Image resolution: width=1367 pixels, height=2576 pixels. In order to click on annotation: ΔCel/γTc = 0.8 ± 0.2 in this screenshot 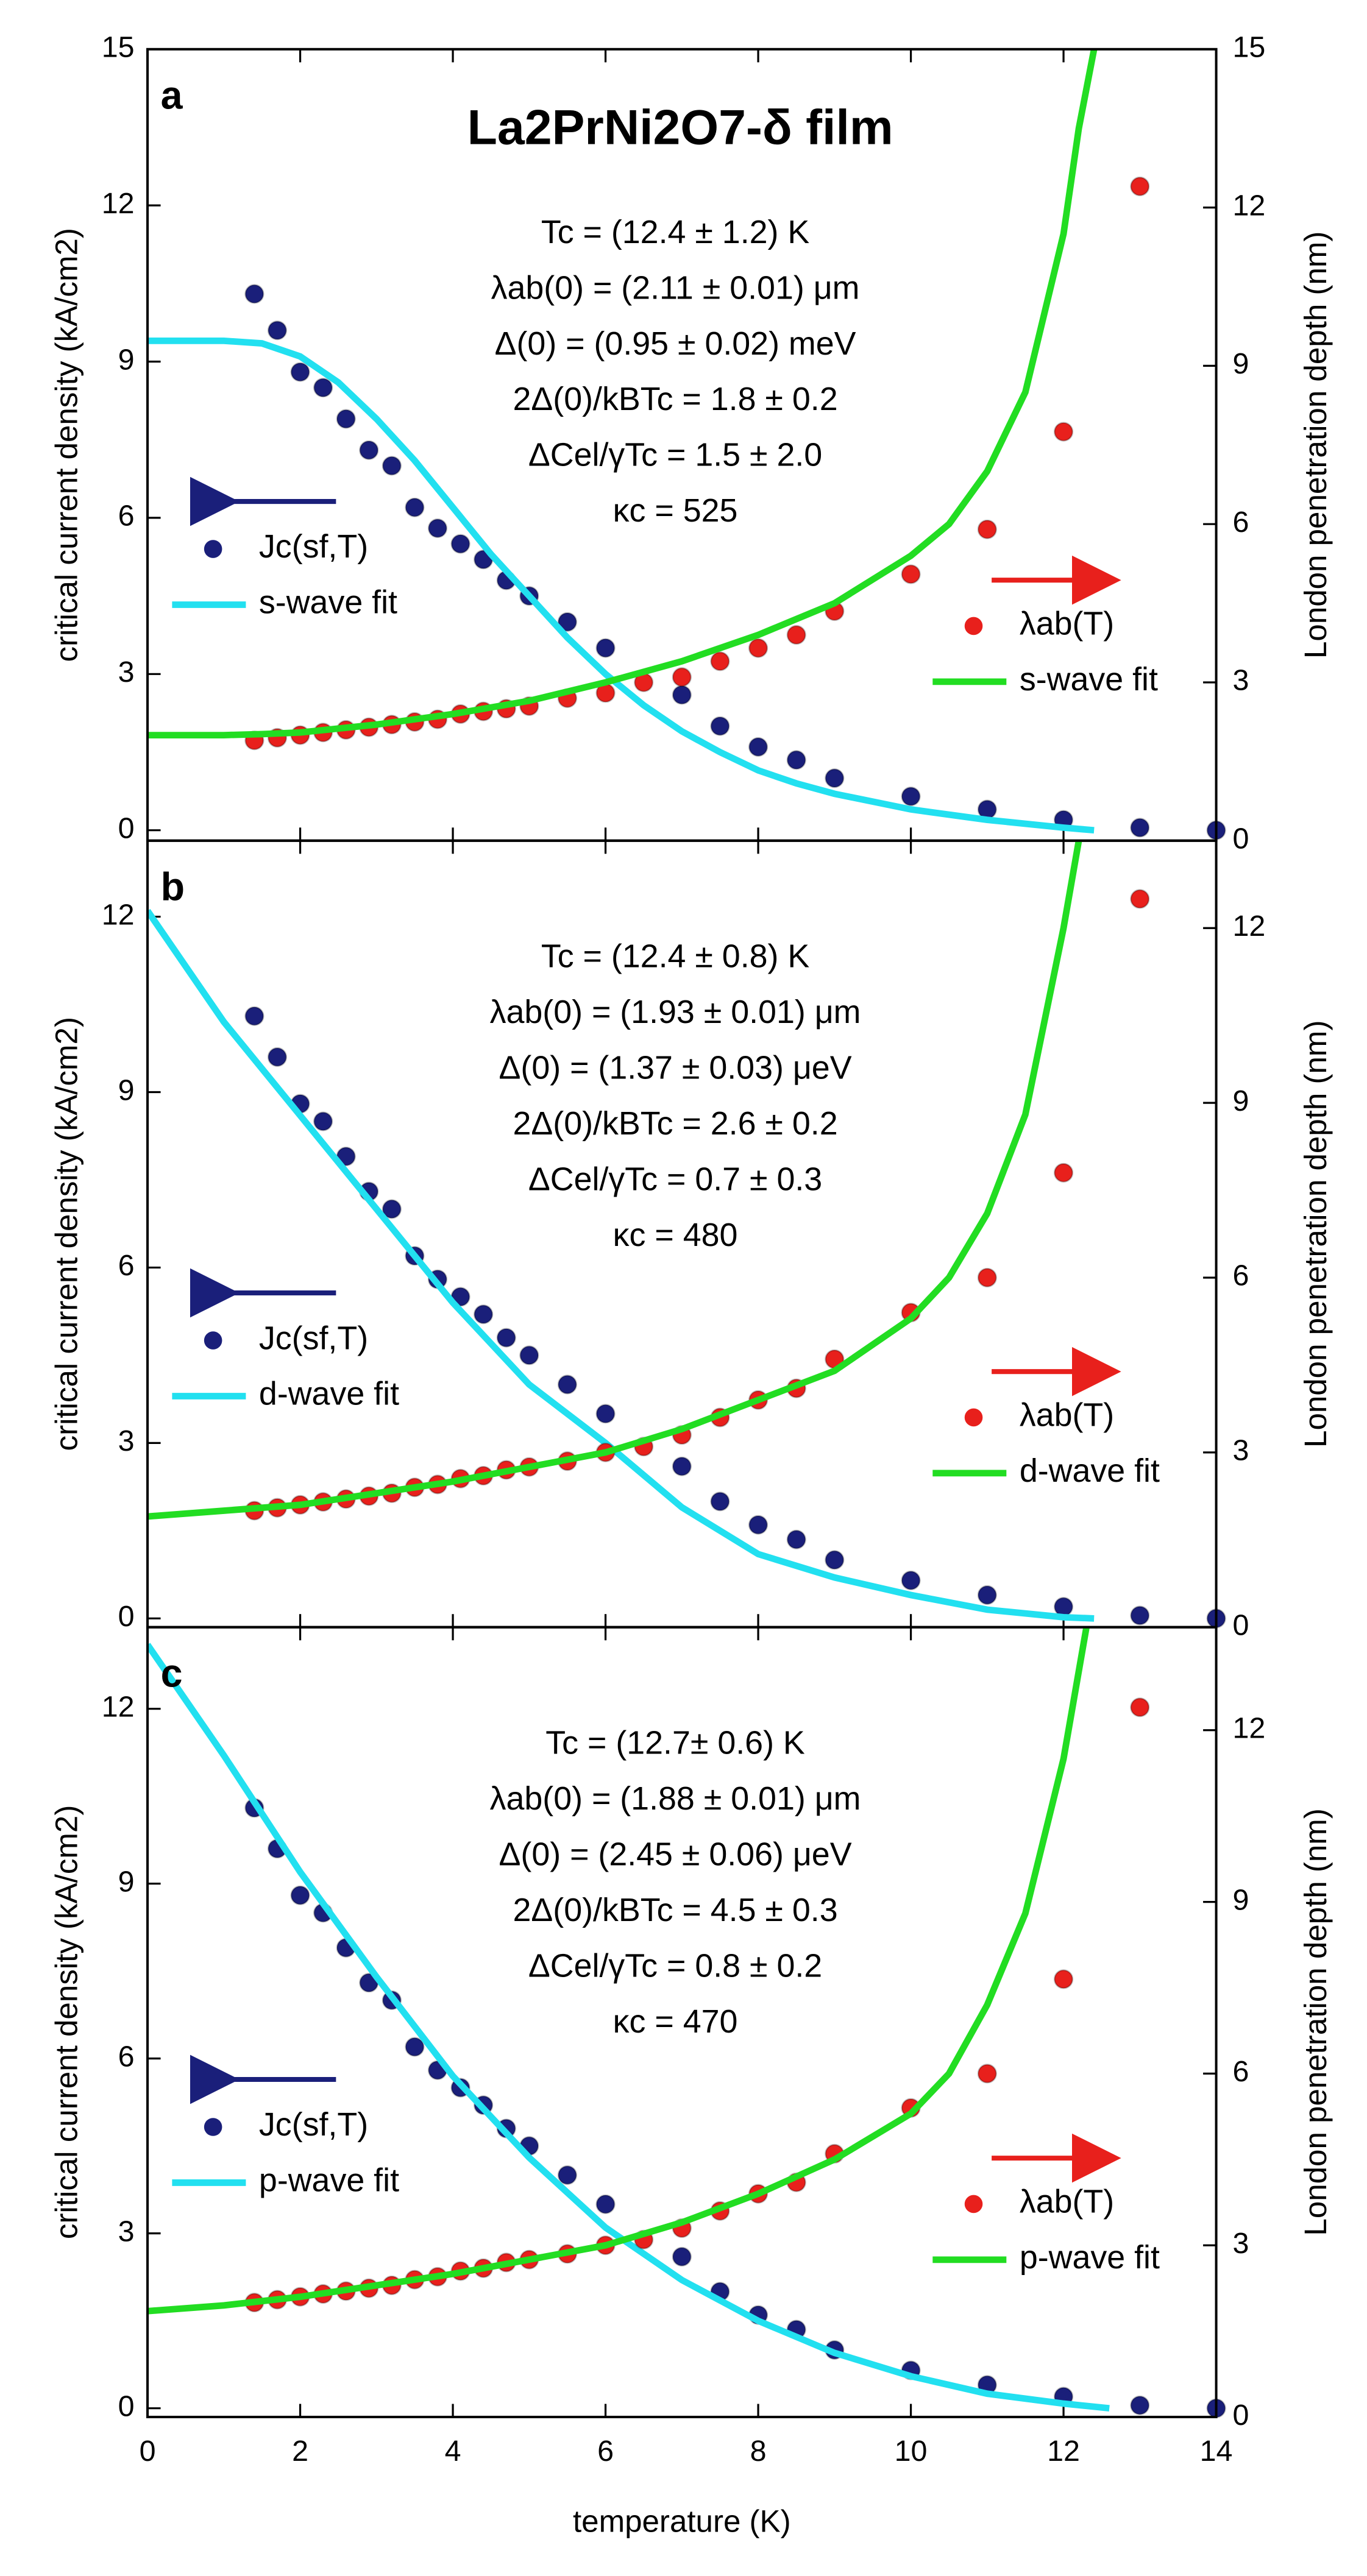, I will do `click(675, 1965)`.